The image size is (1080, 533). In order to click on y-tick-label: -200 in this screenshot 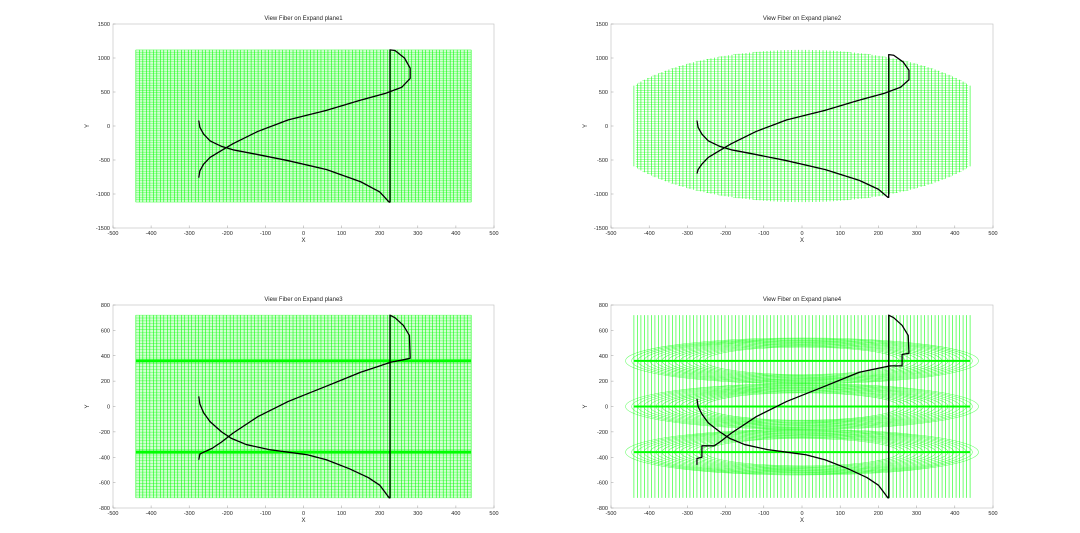, I will do `click(104, 433)`.